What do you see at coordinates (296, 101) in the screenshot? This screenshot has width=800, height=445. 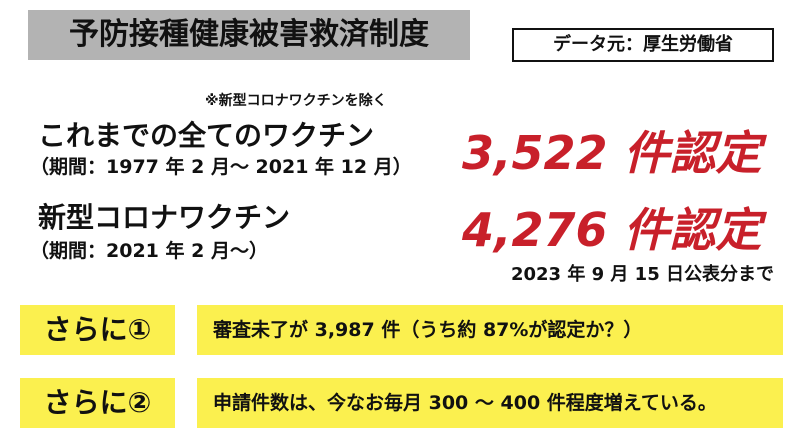 I see `note: ※新型コロナワクチンを除く` at bounding box center [296, 101].